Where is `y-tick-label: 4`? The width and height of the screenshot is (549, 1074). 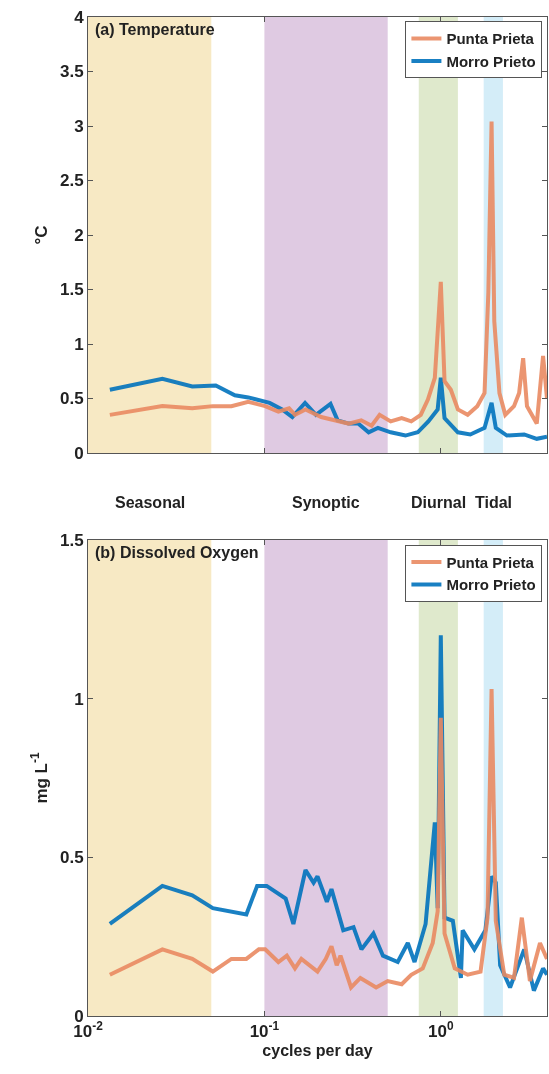
y-tick-label: 4 is located at coordinates (79, 17).